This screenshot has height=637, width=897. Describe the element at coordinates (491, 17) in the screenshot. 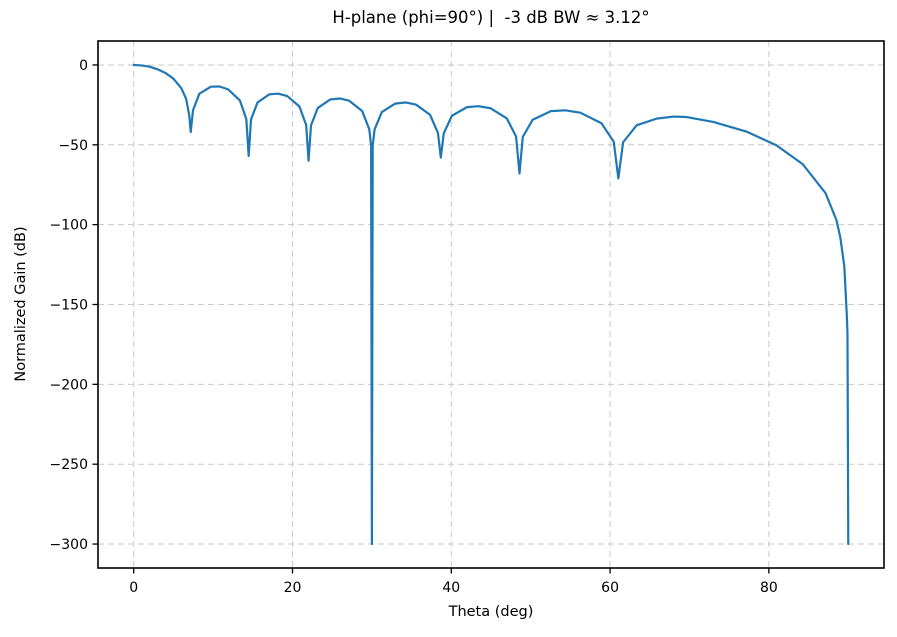

I see `chart-title: H-plane (phi=90°) | -3 dB BW ≈ 3.12°` at that location.